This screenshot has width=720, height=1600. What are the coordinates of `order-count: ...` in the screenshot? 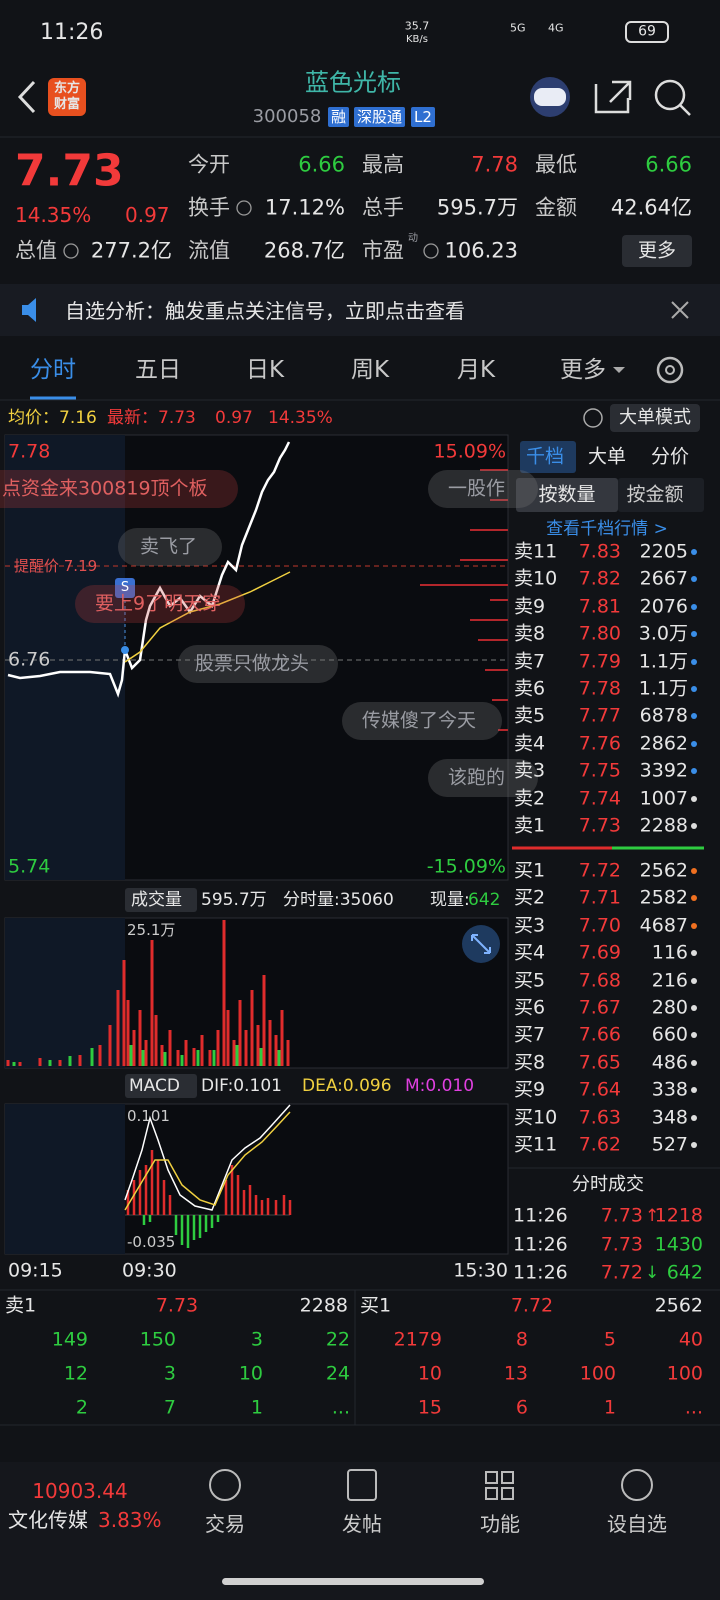 It's located at (340, 1407).